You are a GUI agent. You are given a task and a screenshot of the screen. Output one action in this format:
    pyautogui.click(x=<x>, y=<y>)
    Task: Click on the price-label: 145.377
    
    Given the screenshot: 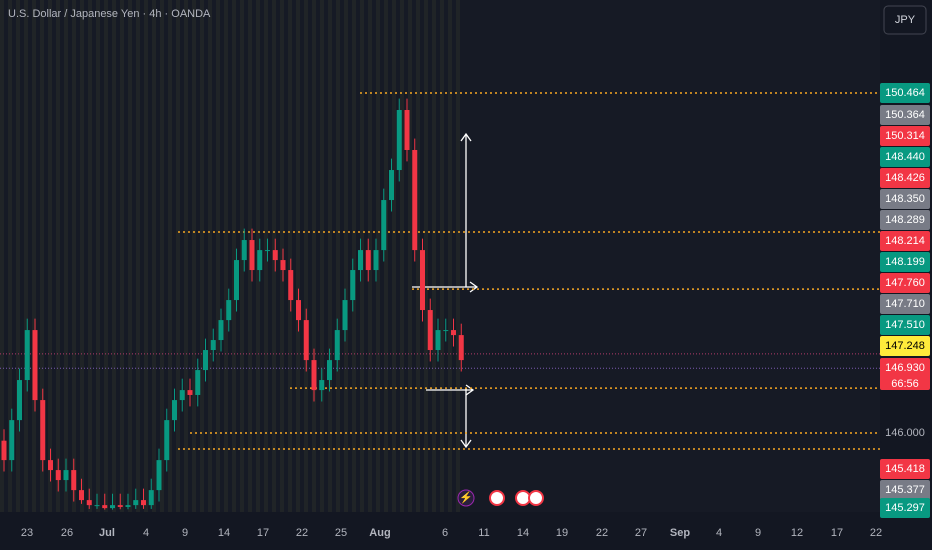 What is the action you would take?
    pyautogui.click(x=905, y=490)
    